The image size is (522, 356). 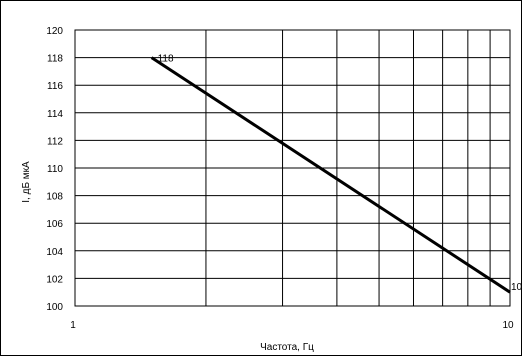 What do you see at coordinates (73, 325) in the screenshot?
I see `x-tick-label: 1` at bounding box center [73, 325].